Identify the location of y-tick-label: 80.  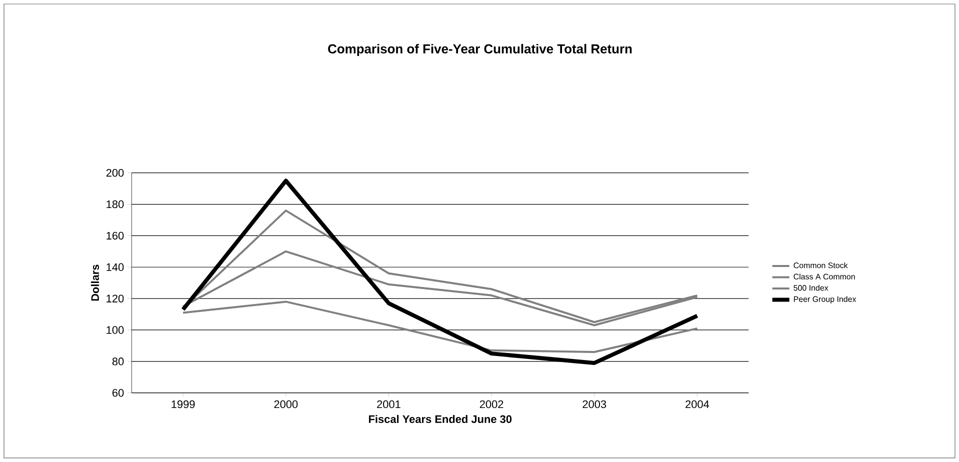
(118, 362).